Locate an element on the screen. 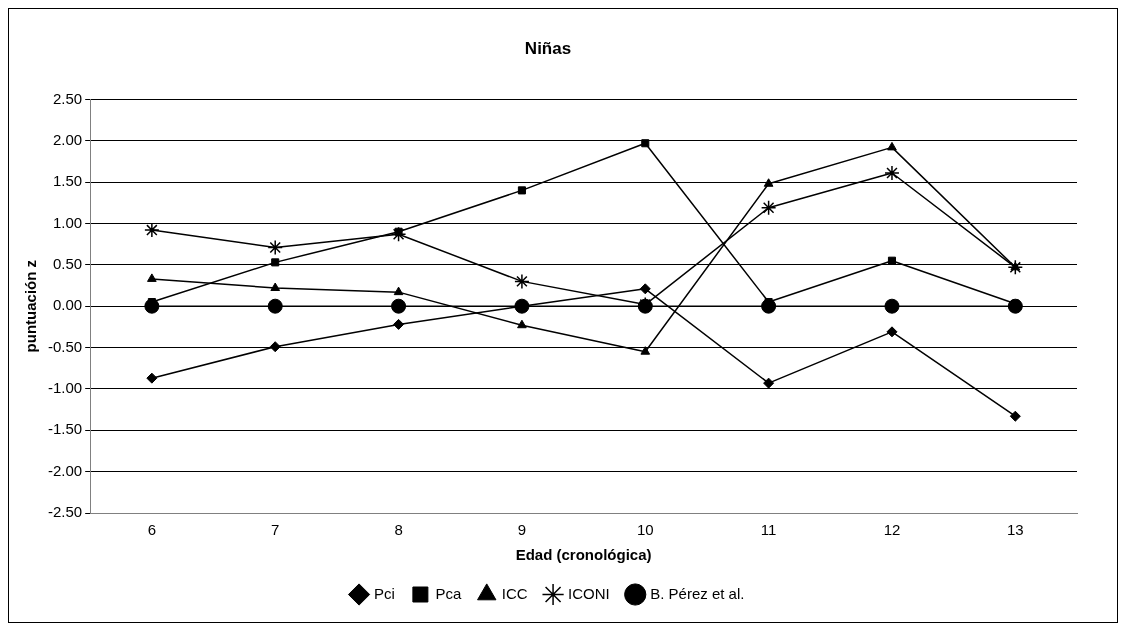 This screenshot has height=633, width=1128. y-tick-label: 0.50 is located at coordinates (67, 263).